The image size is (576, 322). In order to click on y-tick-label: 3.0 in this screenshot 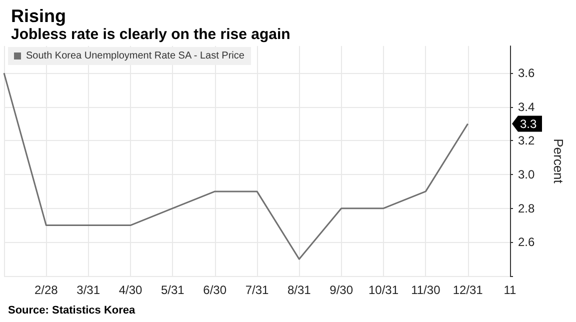, I will do `click(527, 175)`.